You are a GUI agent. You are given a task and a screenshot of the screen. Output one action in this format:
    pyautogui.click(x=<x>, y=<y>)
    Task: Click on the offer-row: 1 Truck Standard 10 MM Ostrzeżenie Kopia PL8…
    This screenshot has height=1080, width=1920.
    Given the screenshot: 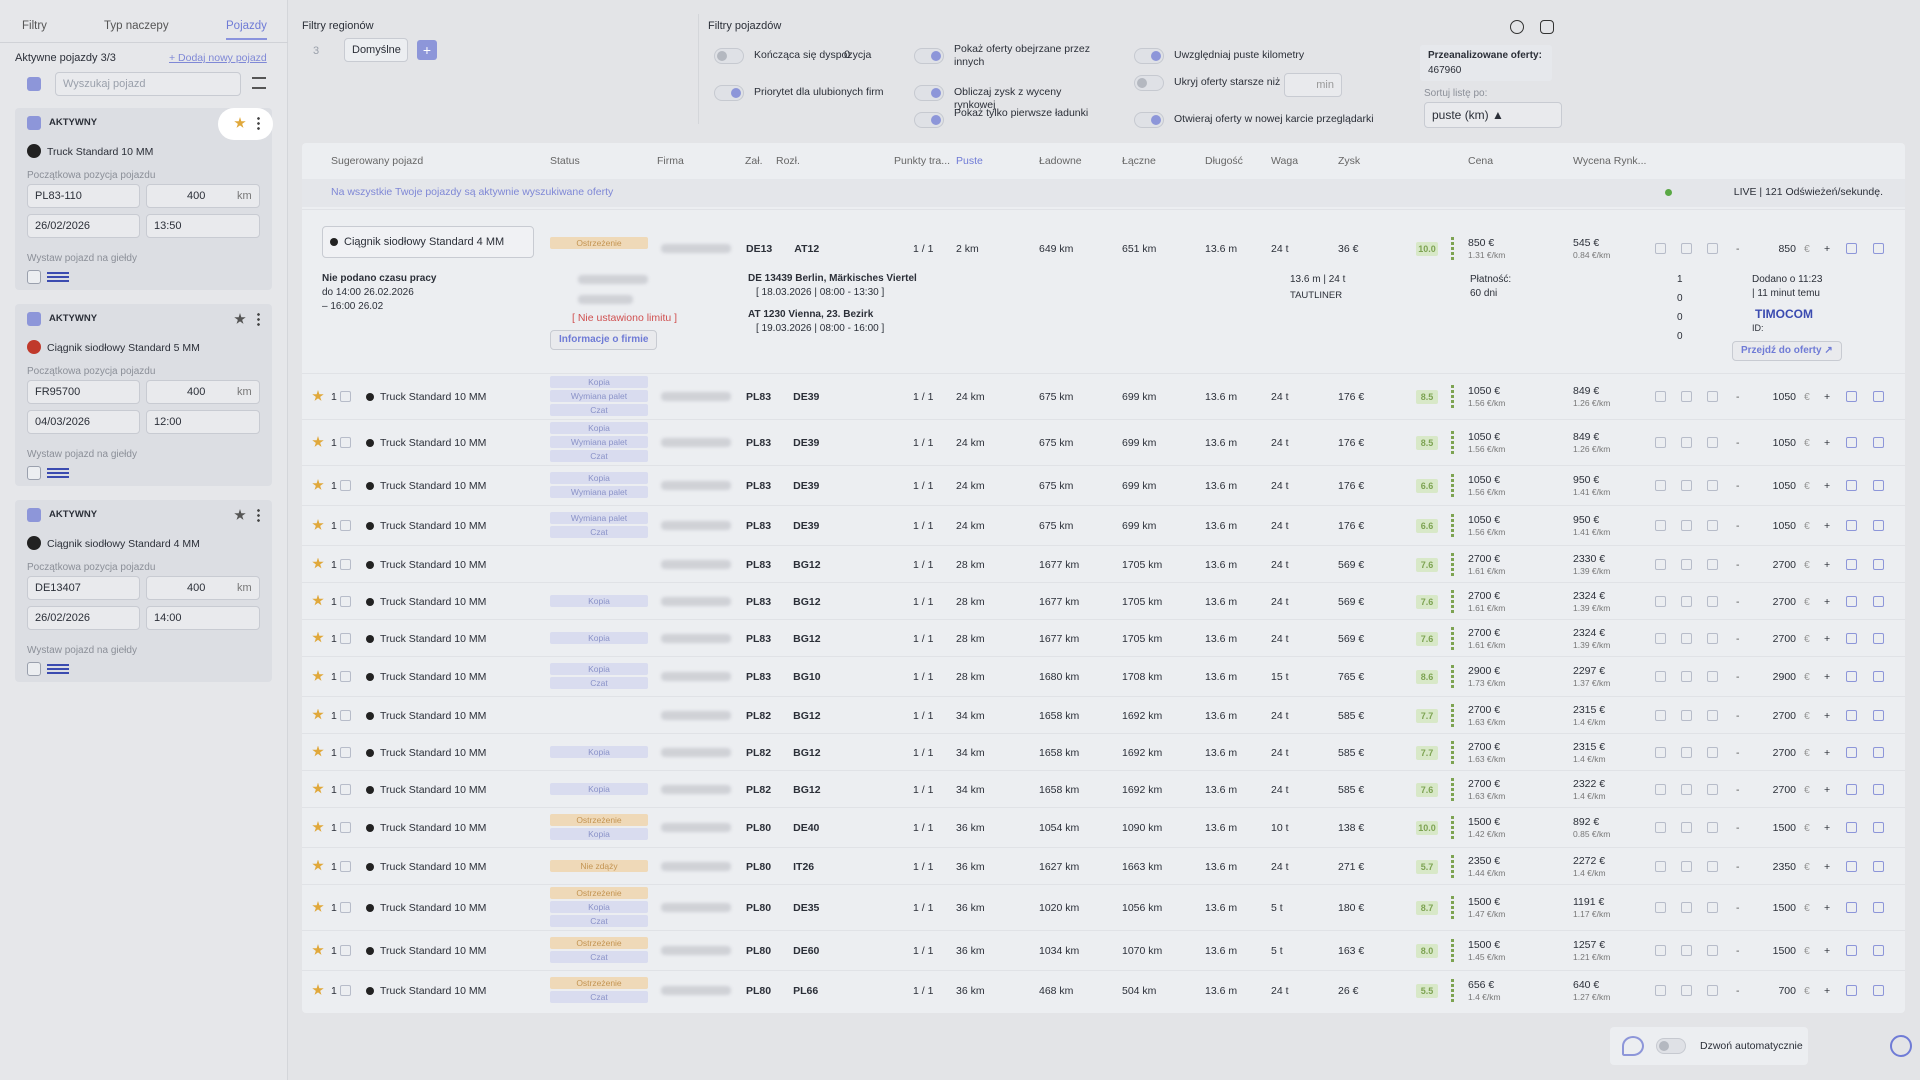 What is the action you would take?
    pyautogui.click(x=1103, y=827)
    